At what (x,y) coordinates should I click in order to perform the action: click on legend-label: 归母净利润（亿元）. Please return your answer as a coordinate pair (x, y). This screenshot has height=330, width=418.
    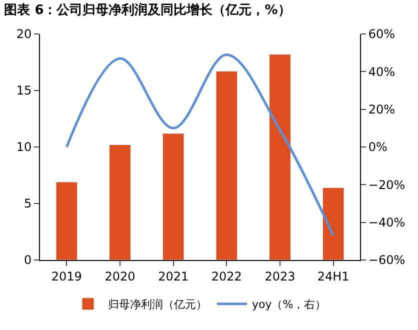
    Looking at the image, I should click on (157, 305).